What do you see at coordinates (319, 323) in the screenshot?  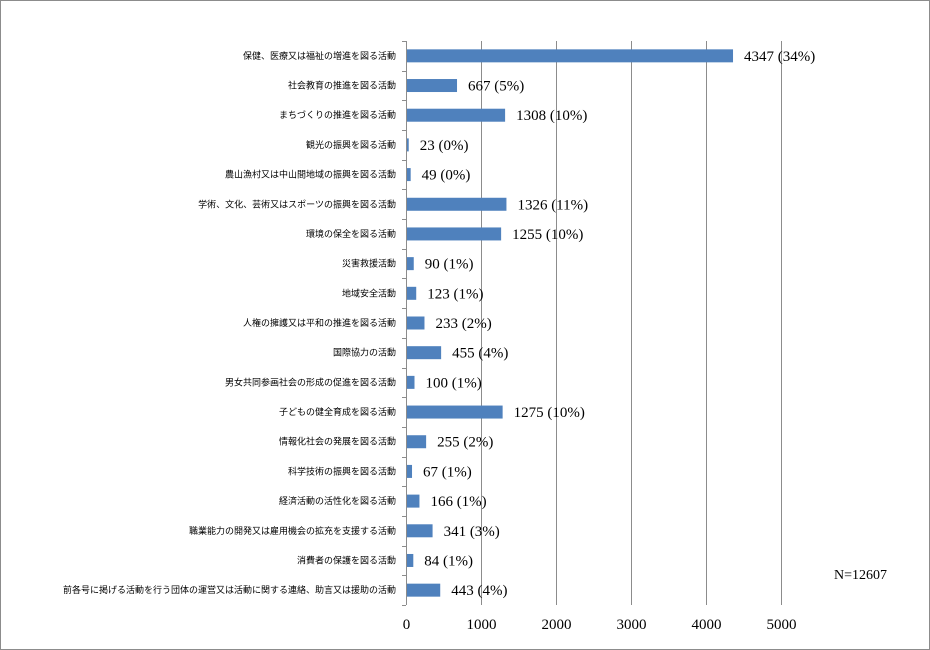 I see `category-label: 人権の擁護又は平和の推進を図る活動` at bounding box center [319, 323].